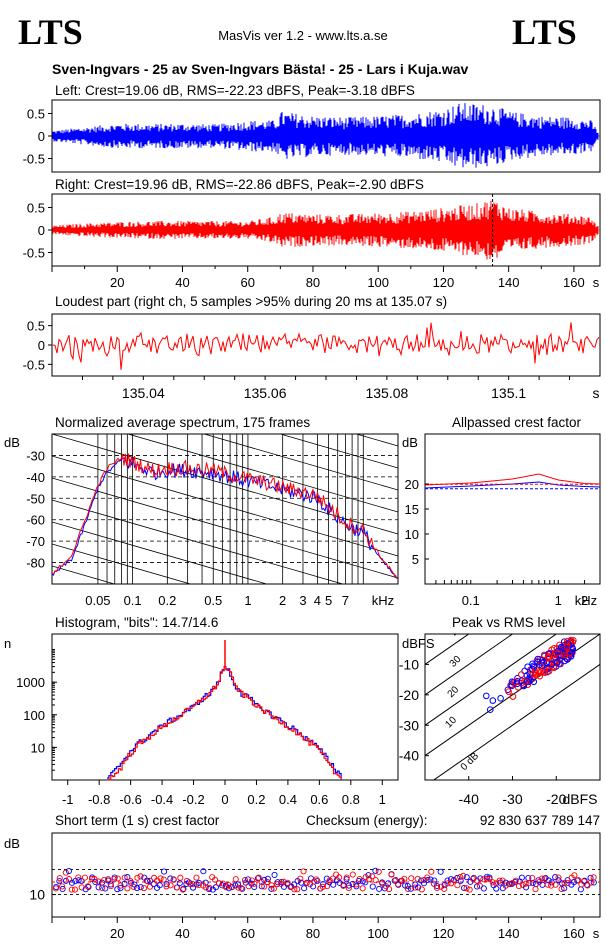 Image resolution: width=606 pixels, height=946 pixels. Describe the element at coordinates (136, 622) in the screenshot. I see `histogram-title: Histogram, "bits": 14.7/14.6` at that location.